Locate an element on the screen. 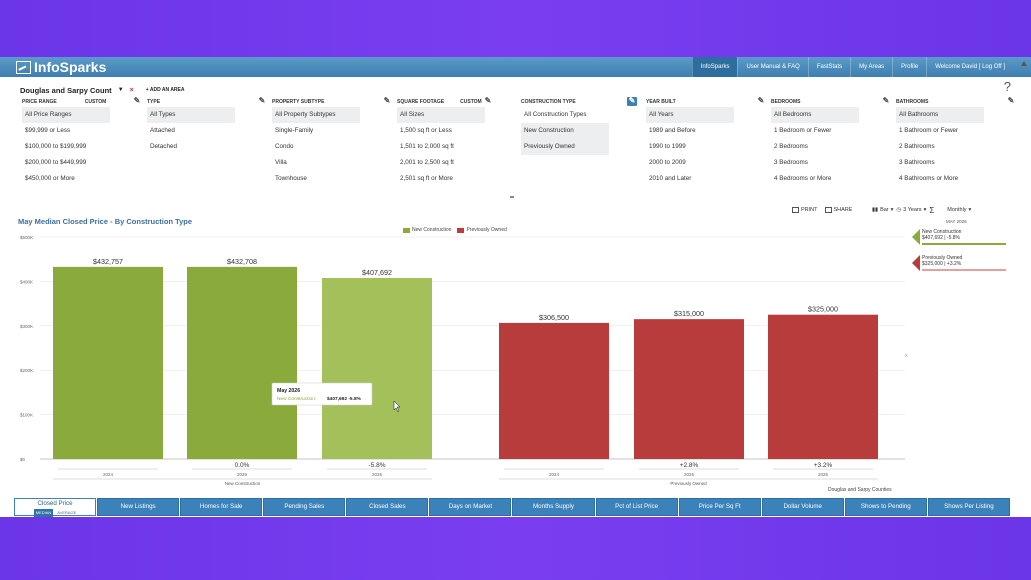 The height and width of the screenshot is (580, 1031). filter-option: 2 Bathrooms is located at coordinates (917, 146).